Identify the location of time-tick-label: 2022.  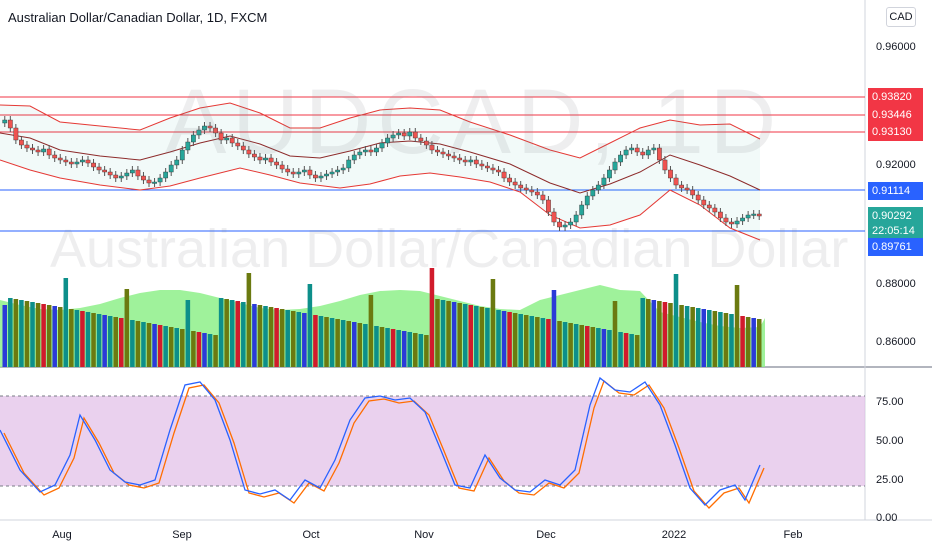
(674, 535).